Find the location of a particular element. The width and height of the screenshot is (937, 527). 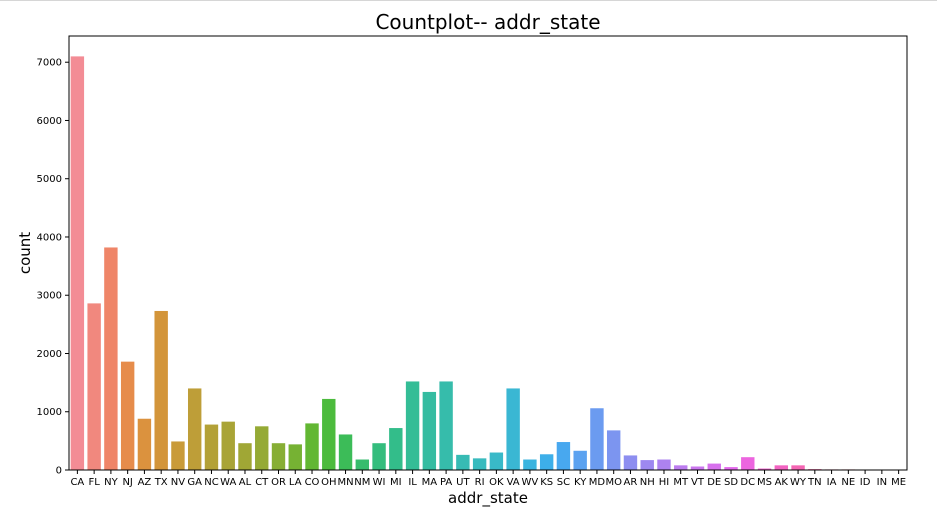

bar-ga is located at coordinates (194, 429).